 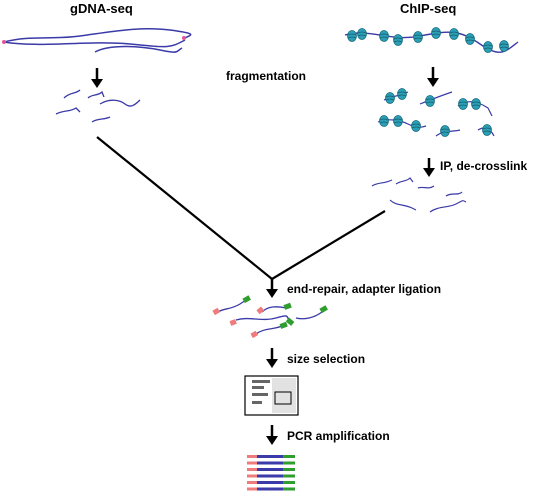 What do you see at coordinates (326, 359) in the screenshot?
I see `size-selection-label: size selection` at bounding box center [326, 359].